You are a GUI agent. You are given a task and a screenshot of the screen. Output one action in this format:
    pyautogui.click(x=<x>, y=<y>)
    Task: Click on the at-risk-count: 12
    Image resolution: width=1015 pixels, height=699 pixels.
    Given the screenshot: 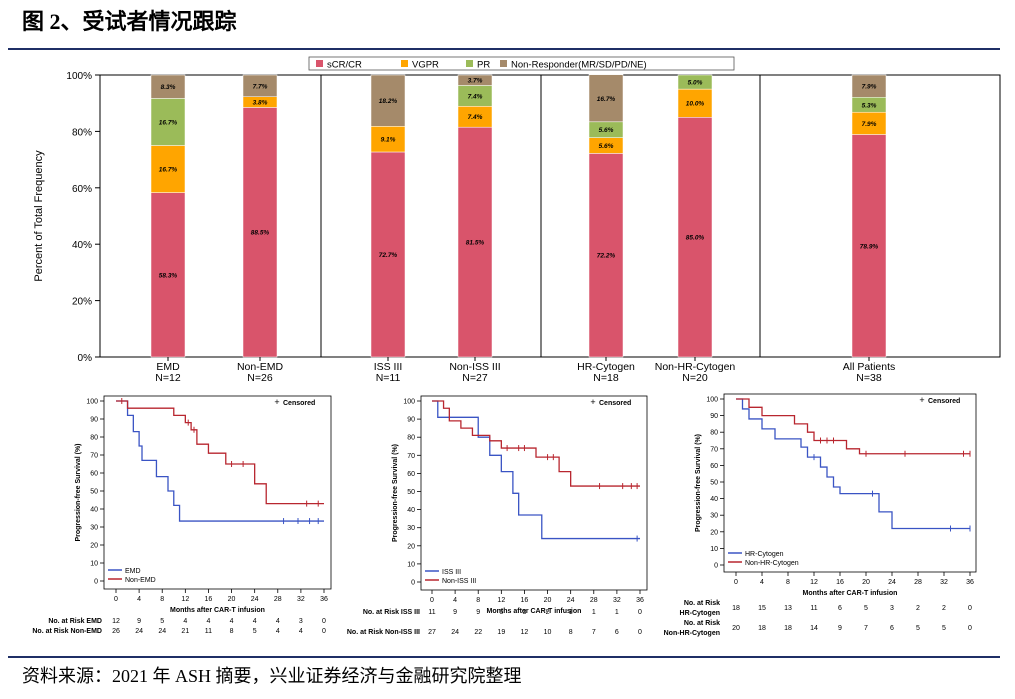 What is the action you would take?
    pyautogui.click(x=525, y=632)
    